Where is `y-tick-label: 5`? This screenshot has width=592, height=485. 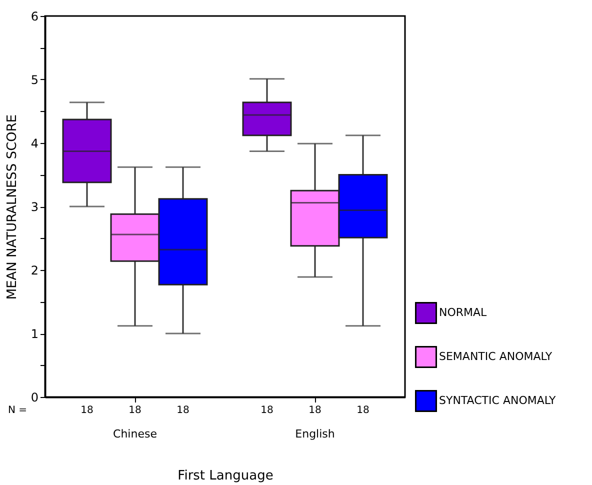
y-tick-label: 5 is located at coordinates (34, 80).